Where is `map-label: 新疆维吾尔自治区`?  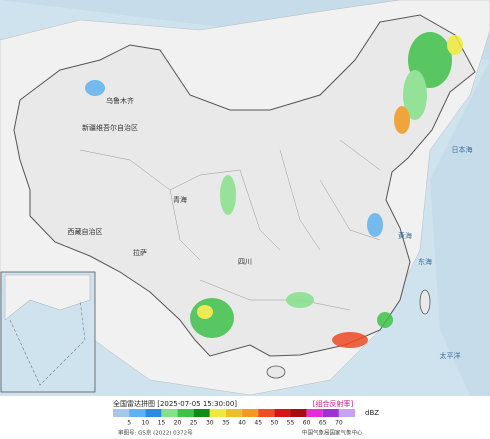 map-label: 新疆维吾尔自治区 is located at coordinates (110, 127).